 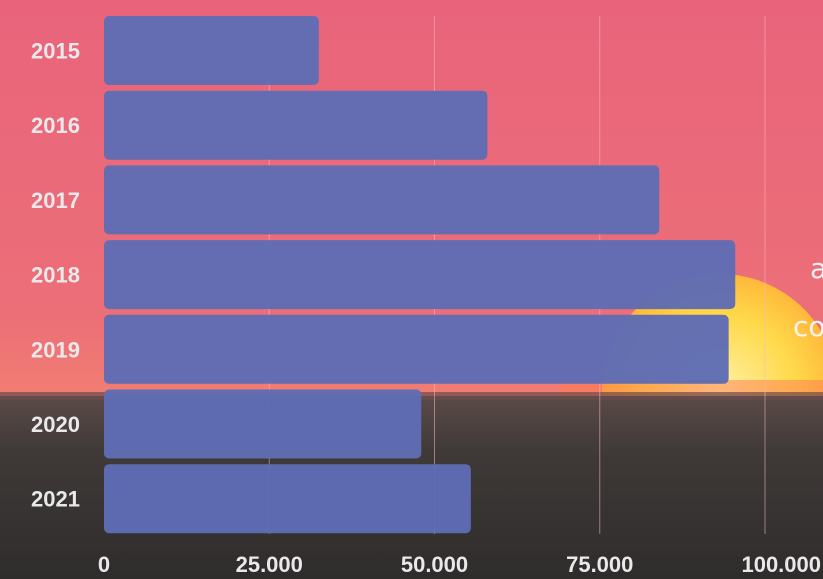 What do you see at coordinates (269, 564) in the screenshot?
I see `tick-label-25000: 25.000` at bounding box center [269, 564].